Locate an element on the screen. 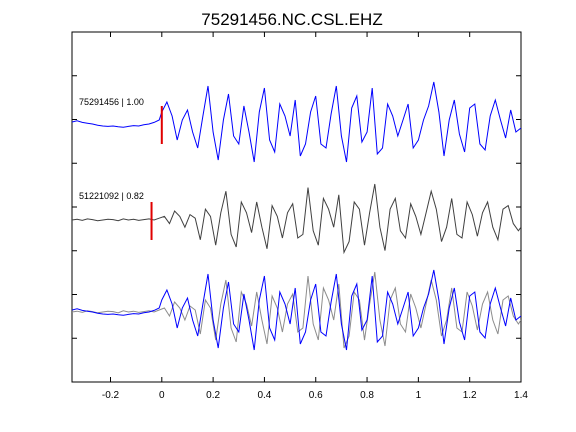 Image resolution: width=576 pixels, height=432 pixels. x-tick-label: 0.6 is located at coordinates (316, 395).